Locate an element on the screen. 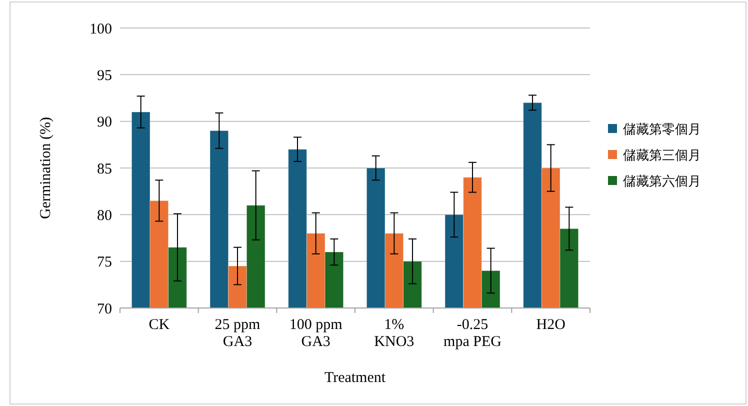 This screenshot has width=748, height=406. x-tick-label: -0.25 mpa PEG is located at coordinates (473, 333).